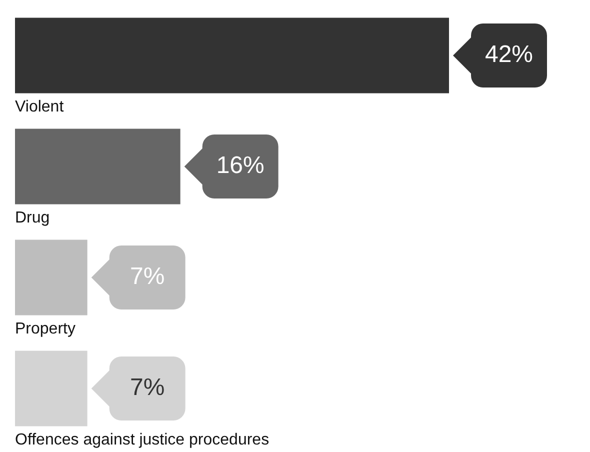  Describe the element at coordinates (142, 440) in the screenshot. I see `y-tick-label: Offences against justice procedures` at that location.